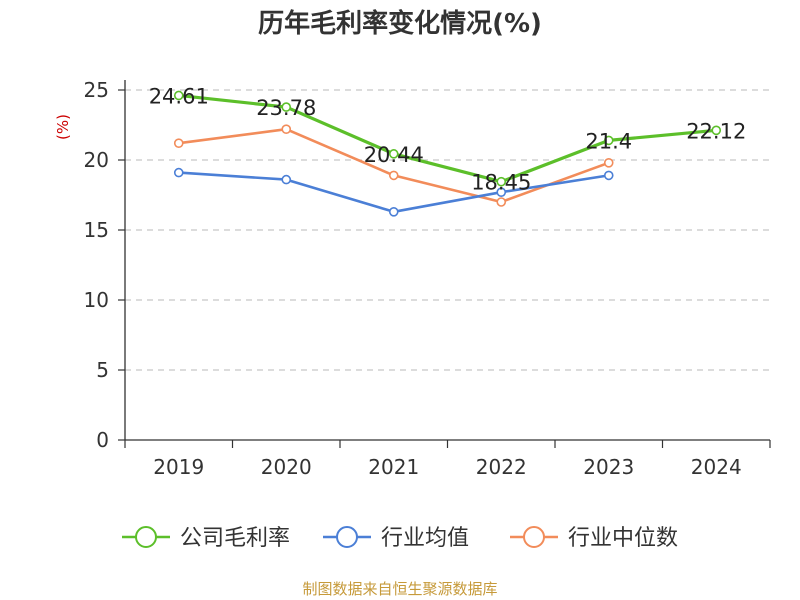 Image resolution: width=800 pixels, height=600 pixels. What do you see at coordinates (608, 467) in the screenshot?
I see `x-tick-label: 2023` at bounding box center [608, 467].